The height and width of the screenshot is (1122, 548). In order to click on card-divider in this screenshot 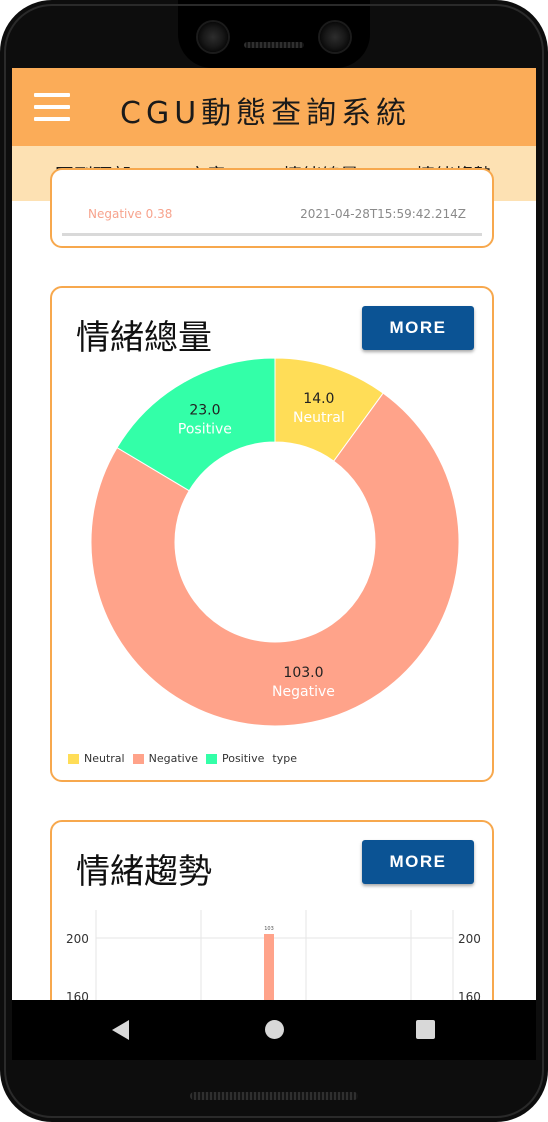, I will do `click(272, 234)`.